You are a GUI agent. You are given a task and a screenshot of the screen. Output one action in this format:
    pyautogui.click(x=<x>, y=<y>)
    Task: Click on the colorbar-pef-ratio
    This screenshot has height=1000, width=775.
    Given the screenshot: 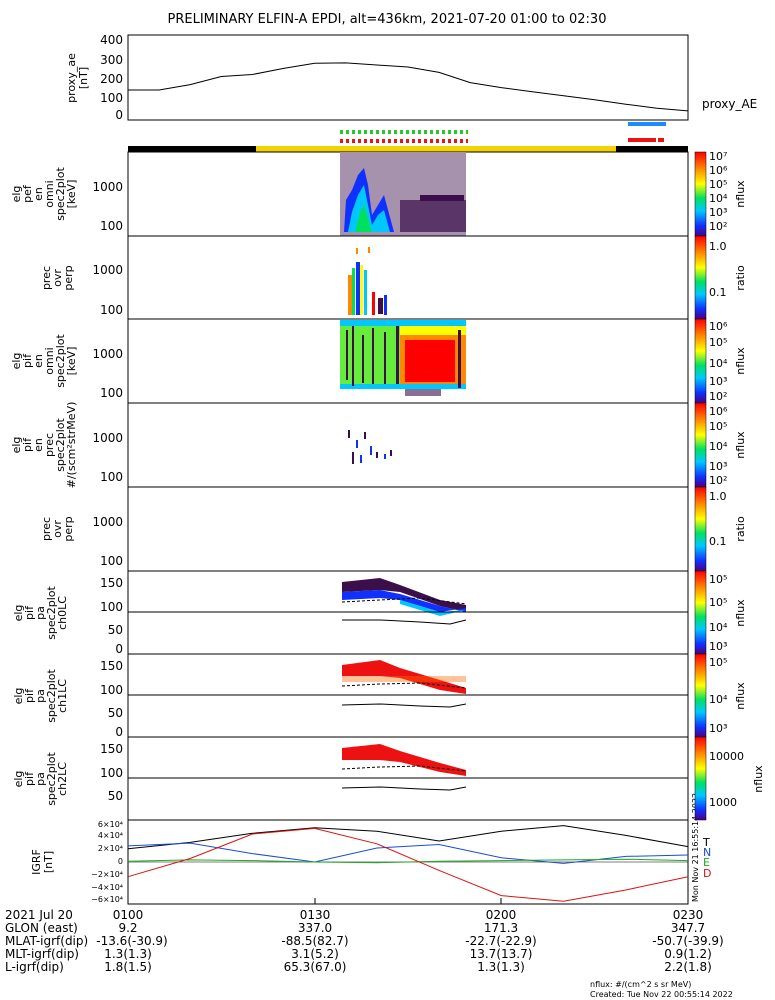 What is the action you would take?
    pyautogui.click(x=700, y=277)
    